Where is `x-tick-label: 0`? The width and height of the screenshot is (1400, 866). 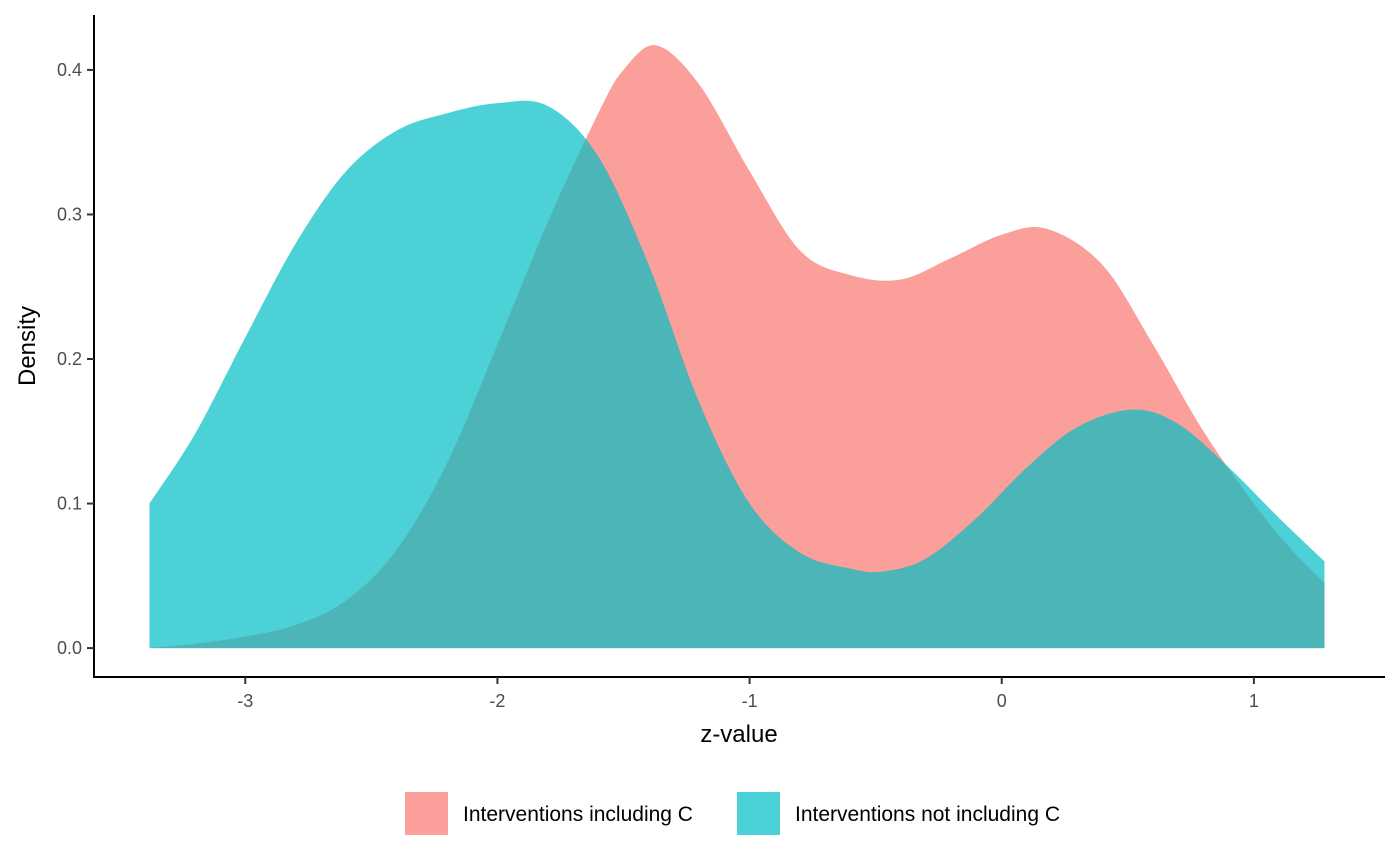 x-tick-label: 0 is located at coordinates (1002, 701).